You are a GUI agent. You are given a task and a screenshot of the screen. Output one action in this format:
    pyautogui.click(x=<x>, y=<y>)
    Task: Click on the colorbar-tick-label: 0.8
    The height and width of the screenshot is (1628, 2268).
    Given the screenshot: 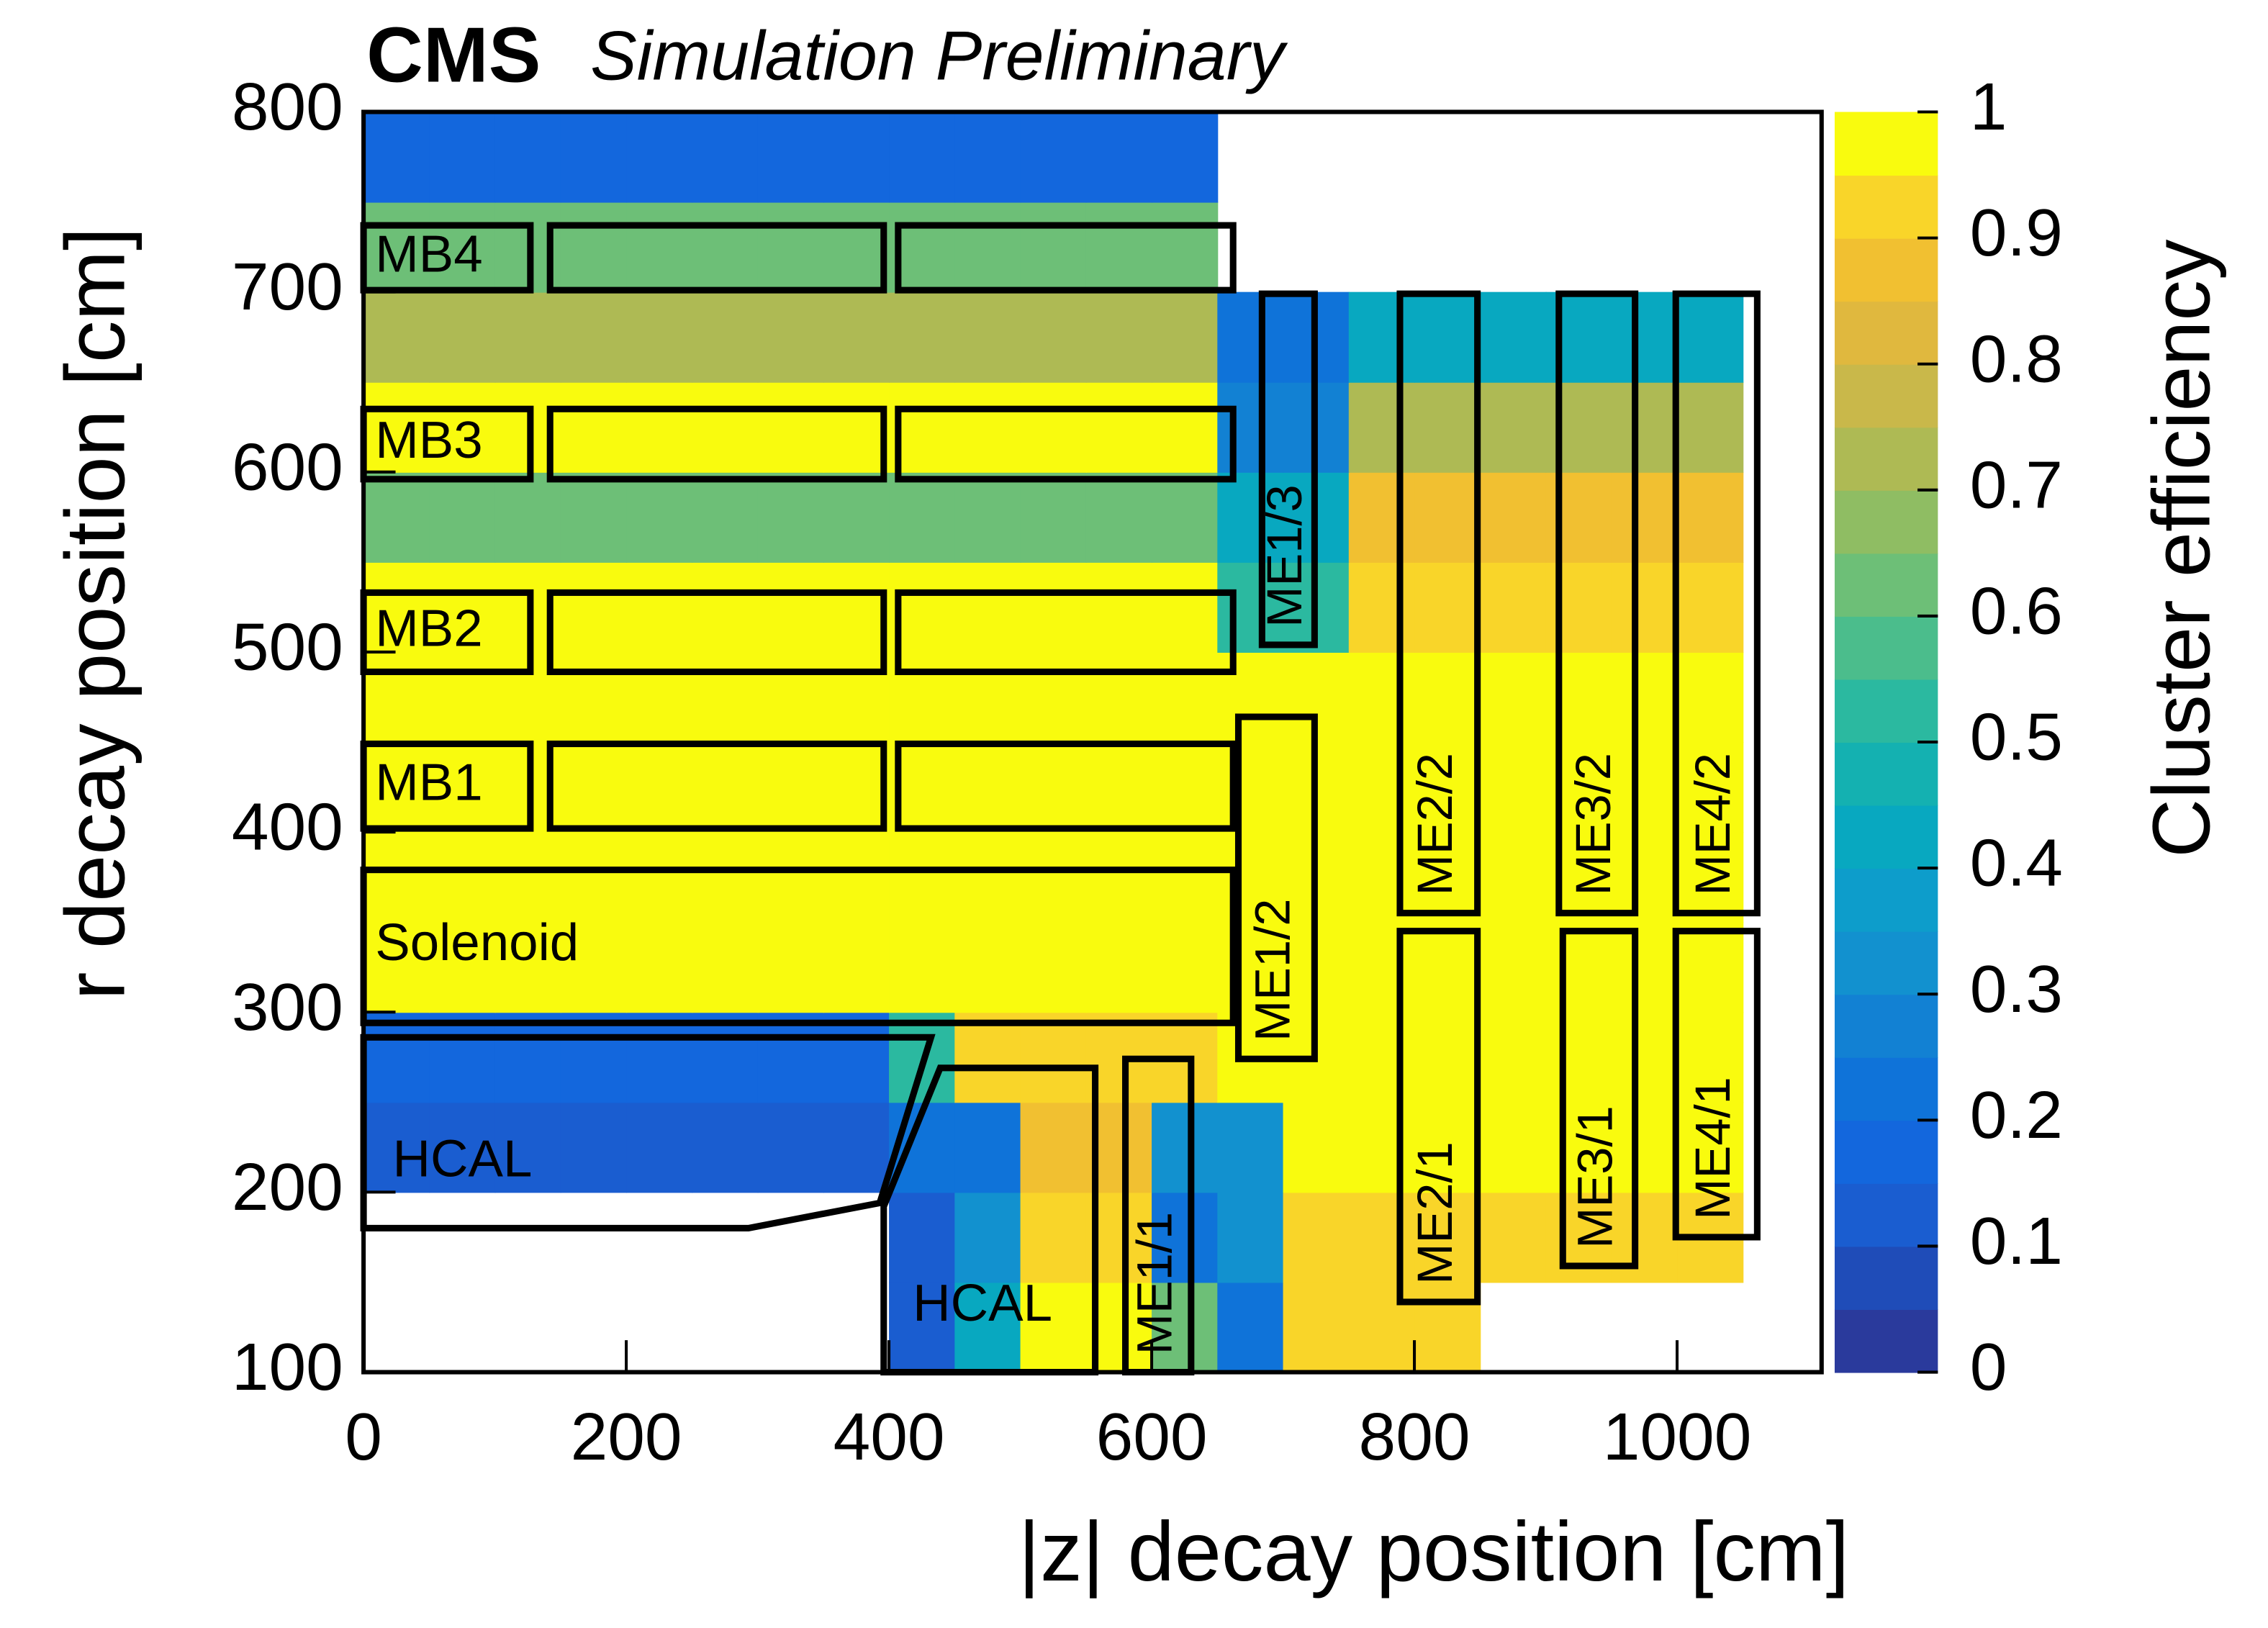 What is the action you would take?
    pyautogui.click(x=2017, y=358)
    